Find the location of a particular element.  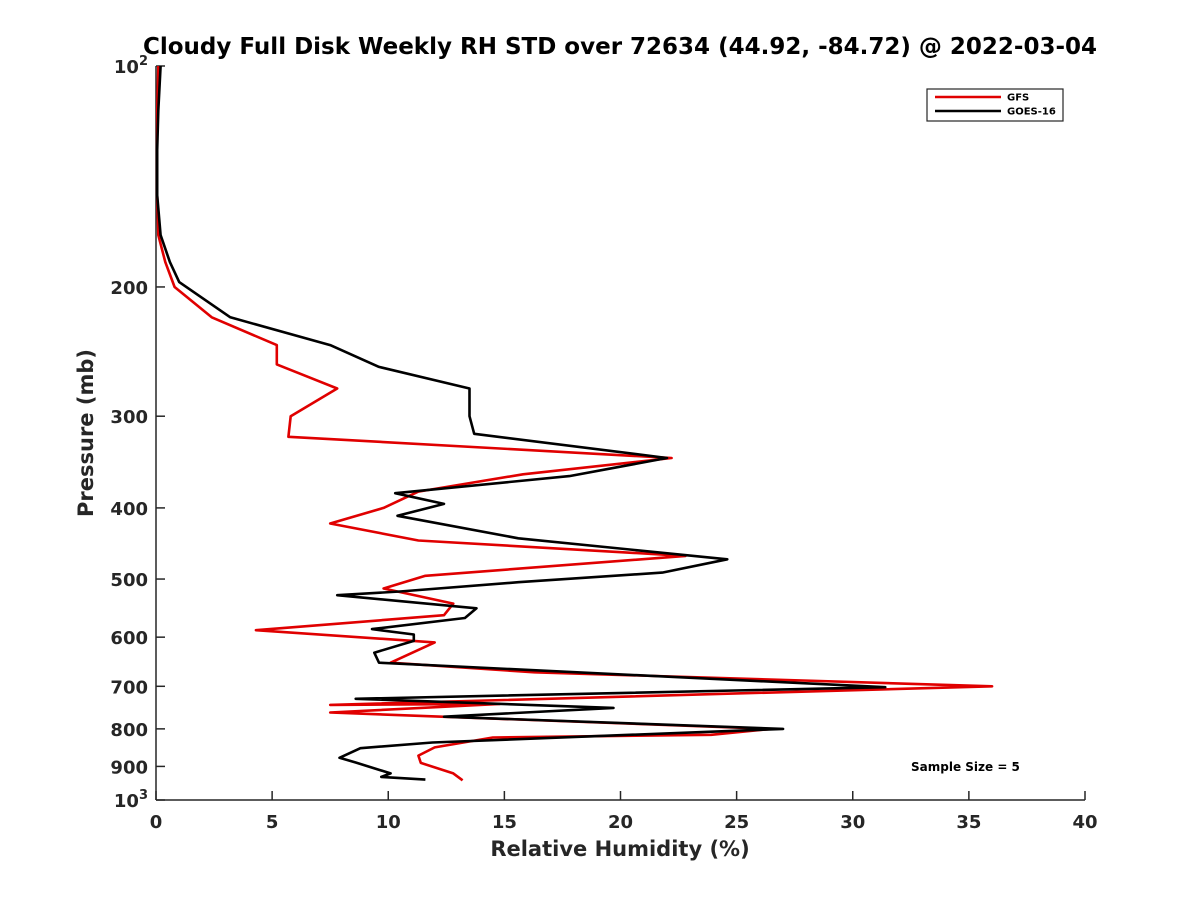

y-tick-label: 600 is located at coordinates (129, 638).